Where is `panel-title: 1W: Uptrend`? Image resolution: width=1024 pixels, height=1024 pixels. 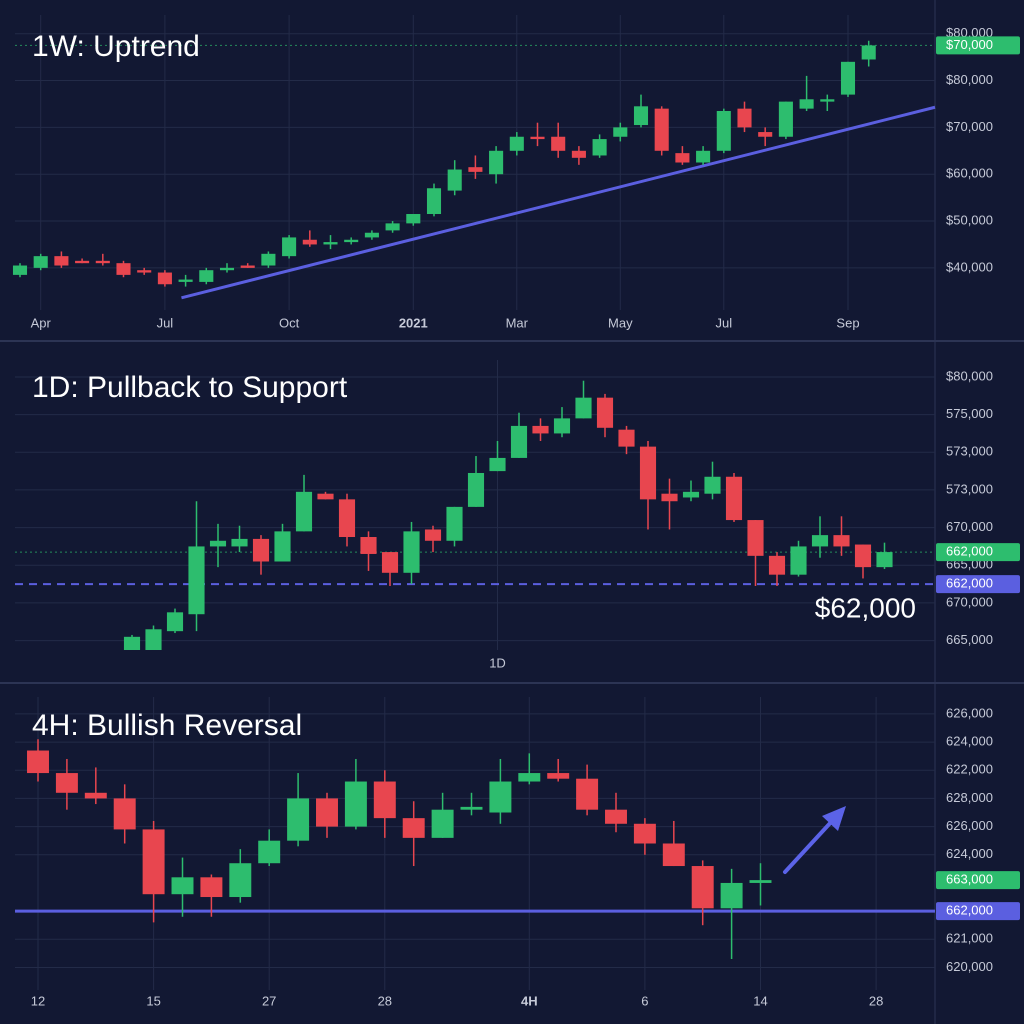
panel-title: 1W: Uptrend is located at coordinates (116, 46).